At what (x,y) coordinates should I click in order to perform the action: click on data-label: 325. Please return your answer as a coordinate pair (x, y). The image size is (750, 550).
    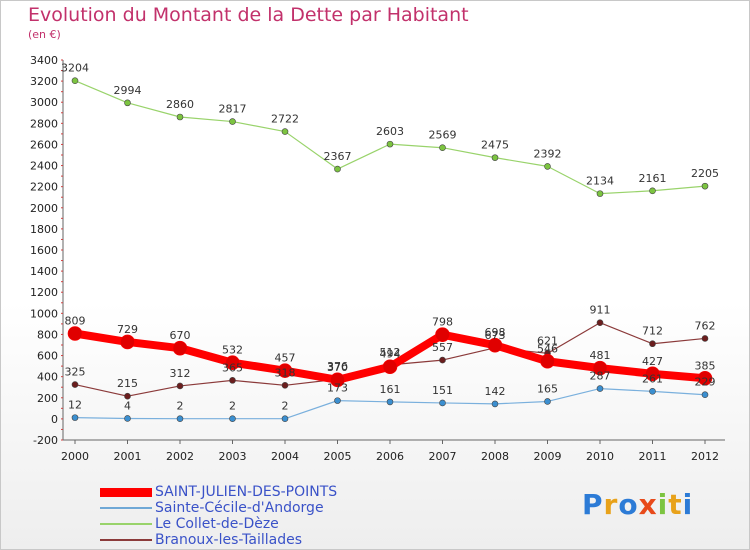
    Looking at the image, I should click on (75, 372).